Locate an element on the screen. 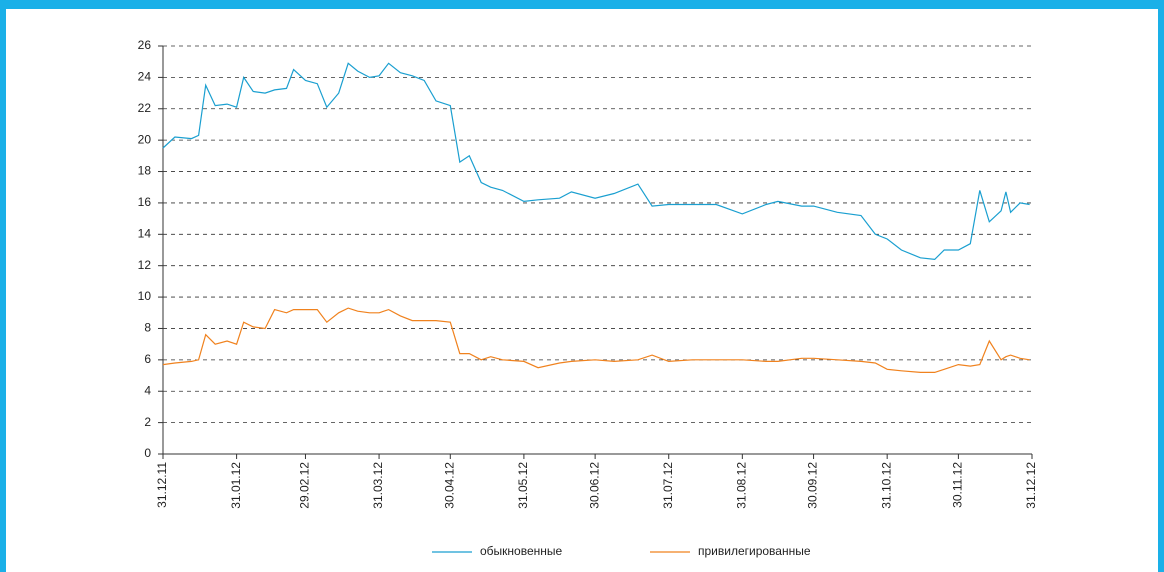  x-tick-label: 31.05.12 is located at coordinates (523, 485).